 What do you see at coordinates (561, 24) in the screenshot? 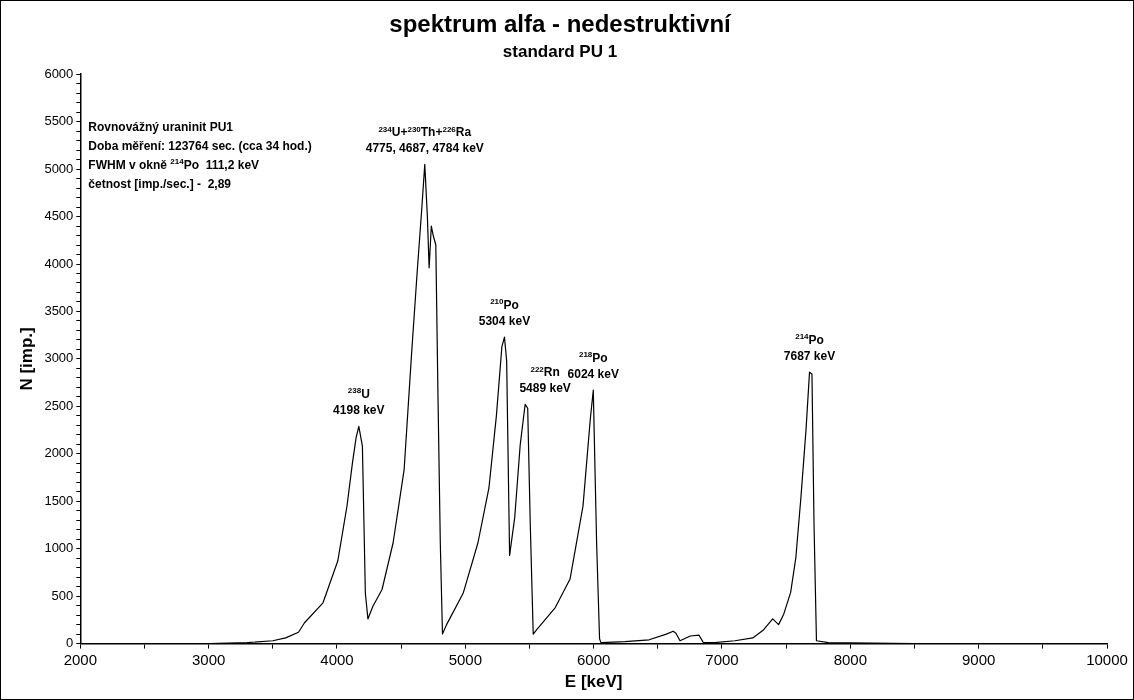
I see `chart-title: spektrum alfa - nedestruktivní` at bounding box center [561, 24].